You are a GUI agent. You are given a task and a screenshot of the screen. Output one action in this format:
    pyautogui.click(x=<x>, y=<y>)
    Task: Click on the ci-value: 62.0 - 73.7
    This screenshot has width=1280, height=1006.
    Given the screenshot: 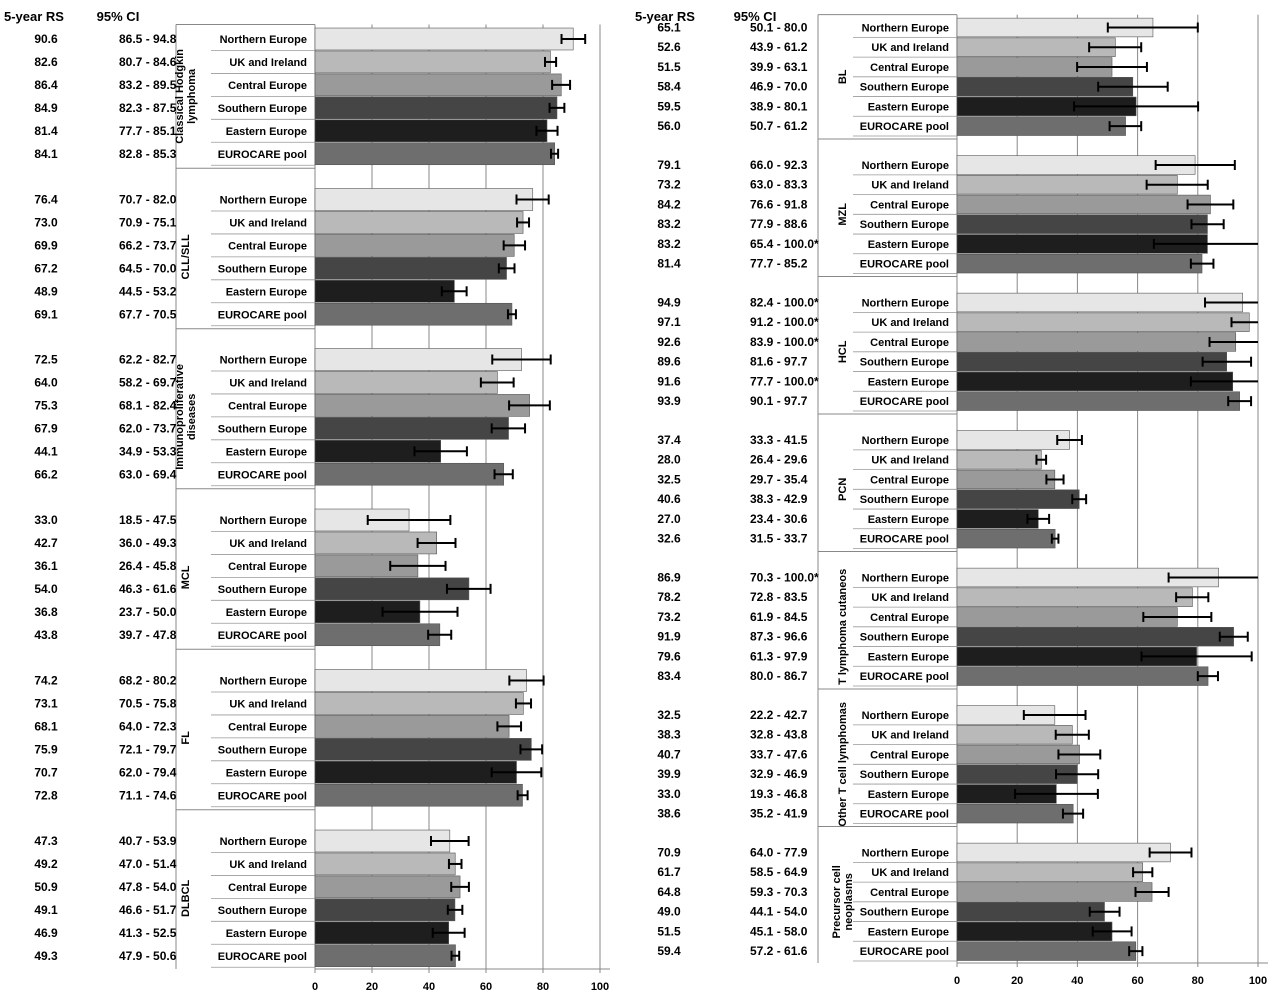 What is the action you would take?
    pyautogui.click(x=148, y=428)
    